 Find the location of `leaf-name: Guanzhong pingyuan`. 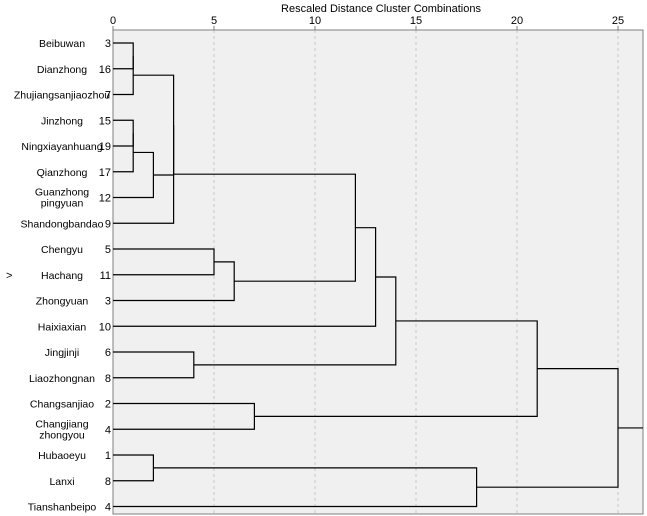

leaf-name: Guanzhong pingyuan is located at coordinates (62, 198).